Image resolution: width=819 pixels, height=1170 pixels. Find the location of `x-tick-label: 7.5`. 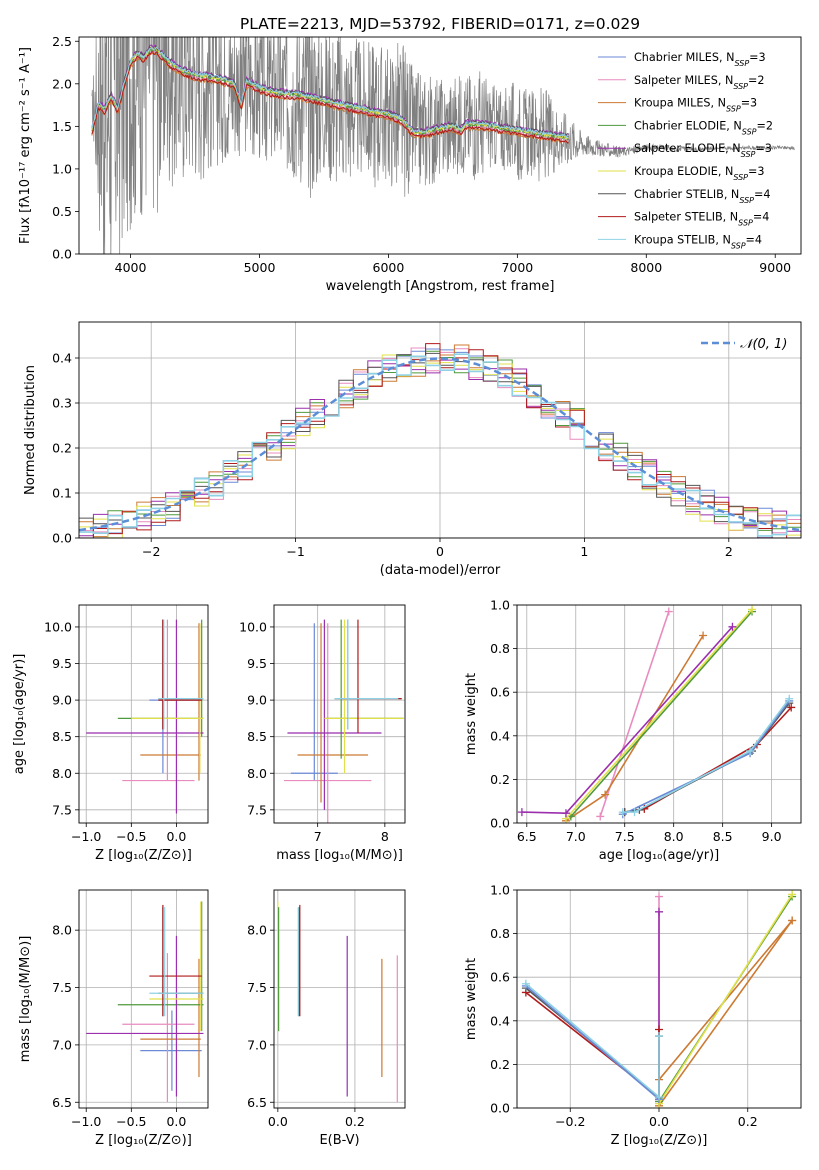

x-tick-label: 7.5 is located at coordinates (625, 836).